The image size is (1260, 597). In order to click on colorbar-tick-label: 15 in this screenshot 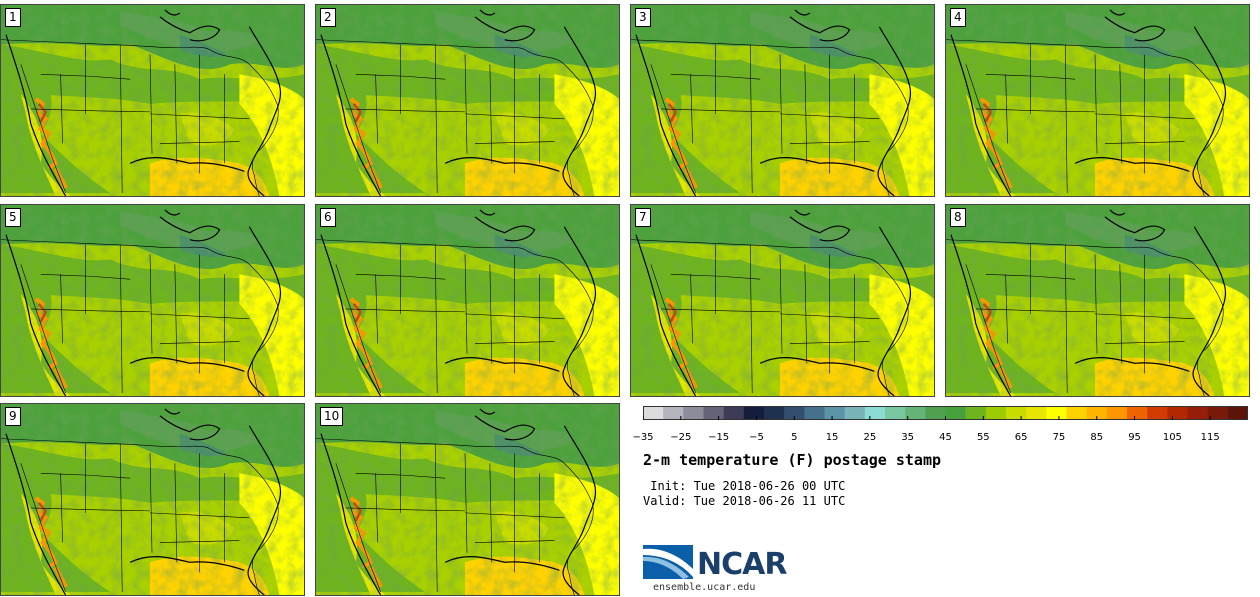, I will do `click(832, 437)`.